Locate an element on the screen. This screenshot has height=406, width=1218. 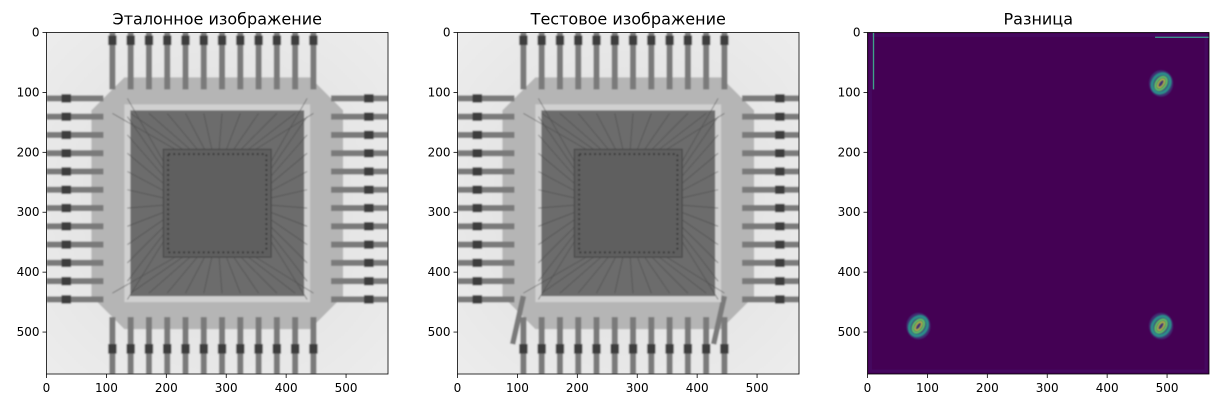
panel-1-xtick-label-400: 400 is located at coordinates (286, 388).